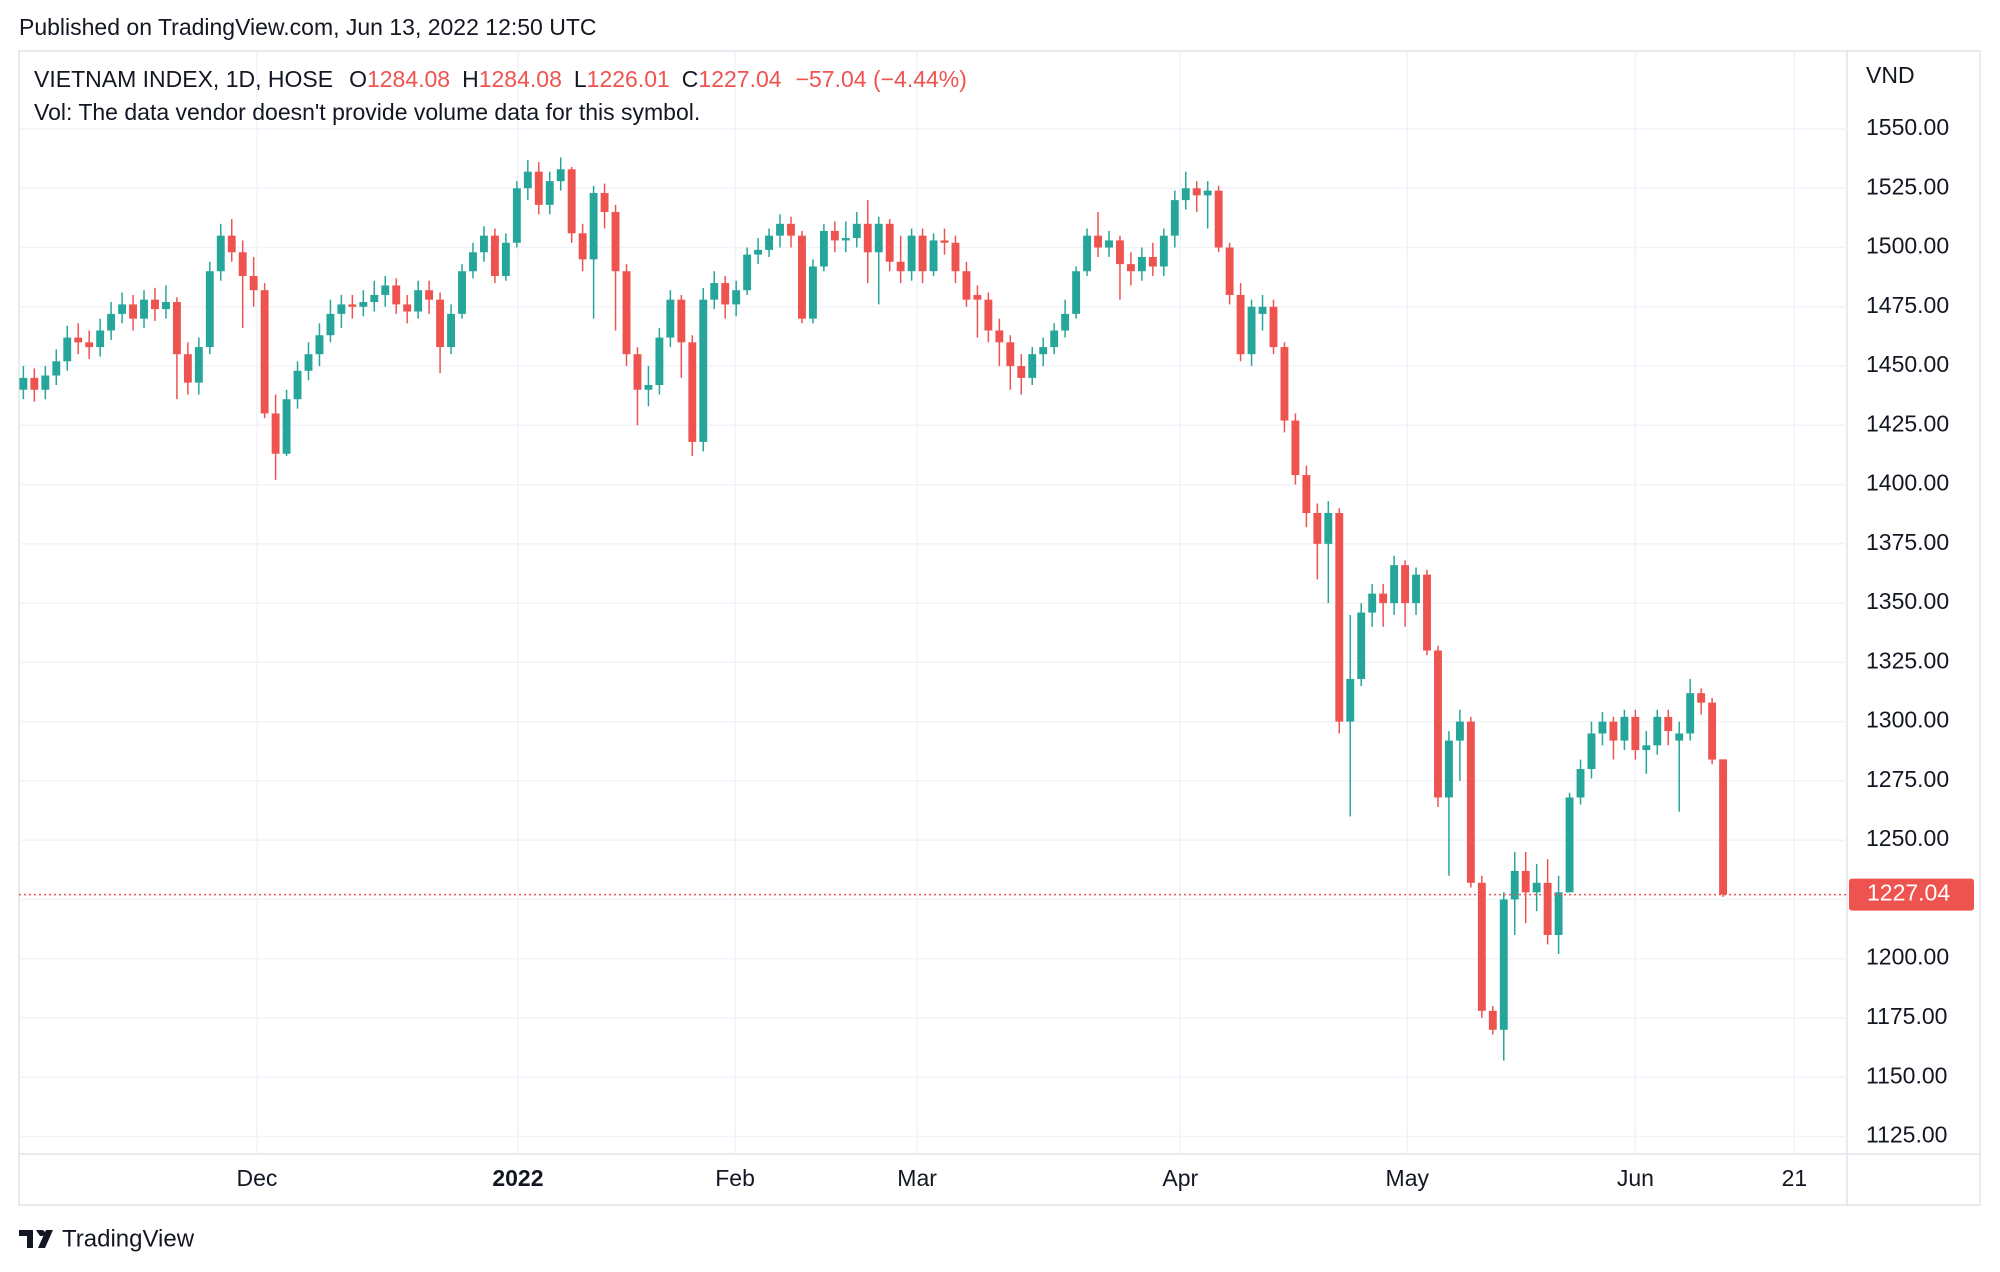 The image size is (2000, 1272). Describe the element at coordinates (1795, 1178) in the screenshot. I see `x-tick-label: 21` at that location.